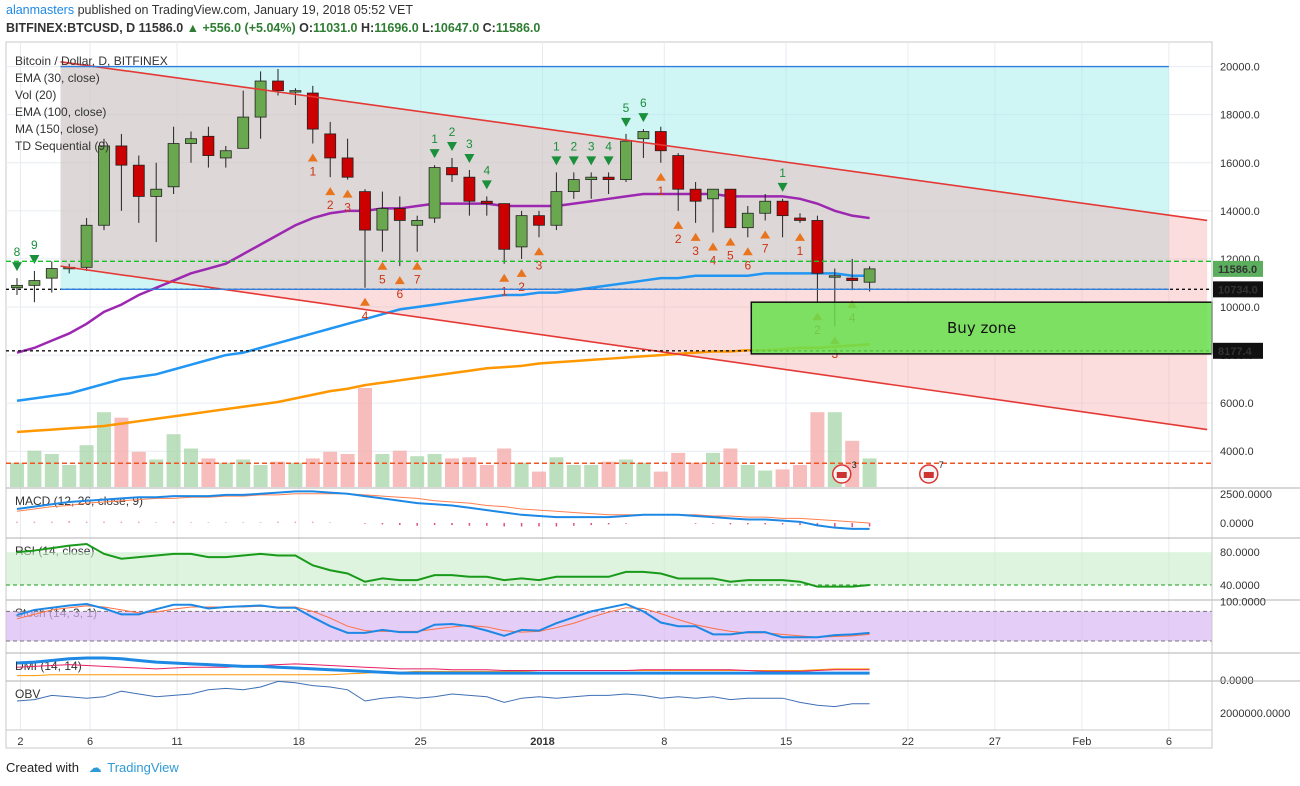  Describe the element at coordinates (1237, 270) in the screenshot. I see `price-tag: 11586.0` at that location.